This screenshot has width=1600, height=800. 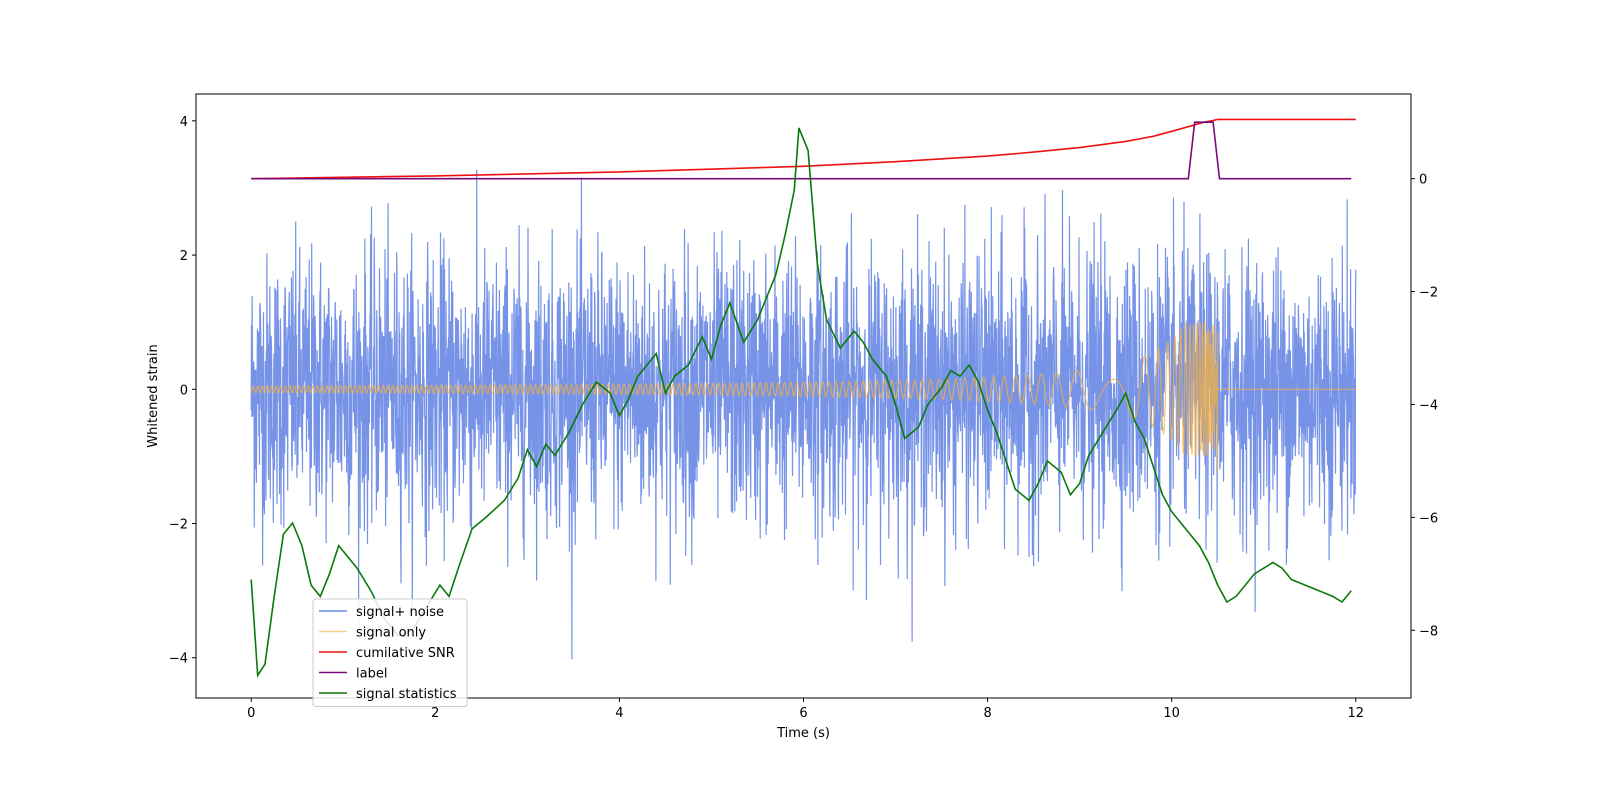 What do you see at coordinates (400, 612) in the screenshot?
I see `legend-label: signal+ noise` at bounding box center [400, 612].